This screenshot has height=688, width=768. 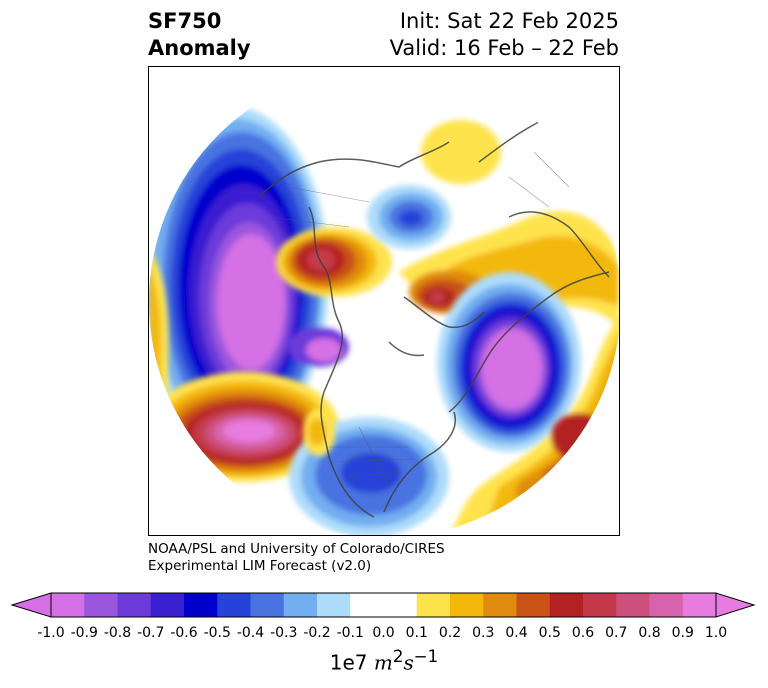 I want to click on pole-marker, so click(x=385, y=302).